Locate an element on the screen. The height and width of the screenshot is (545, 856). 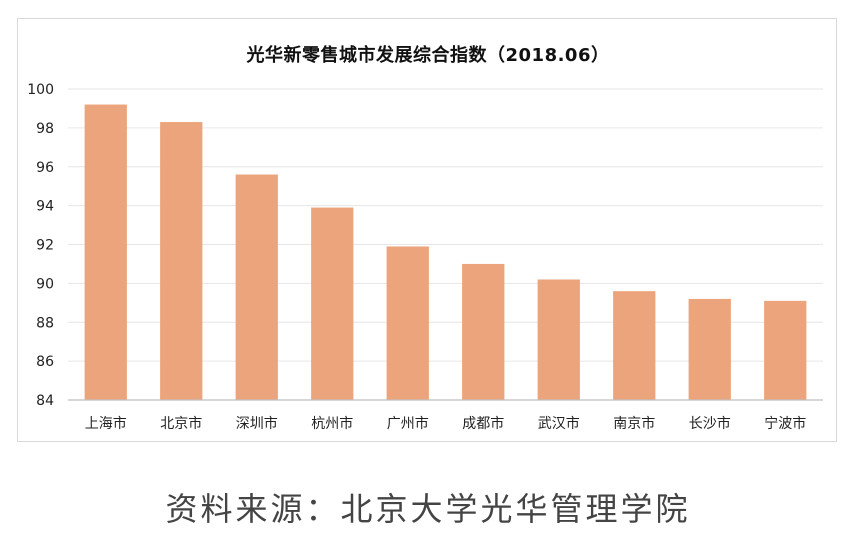
x-tick-label: 南京市 is located at coordinates (634, 423).